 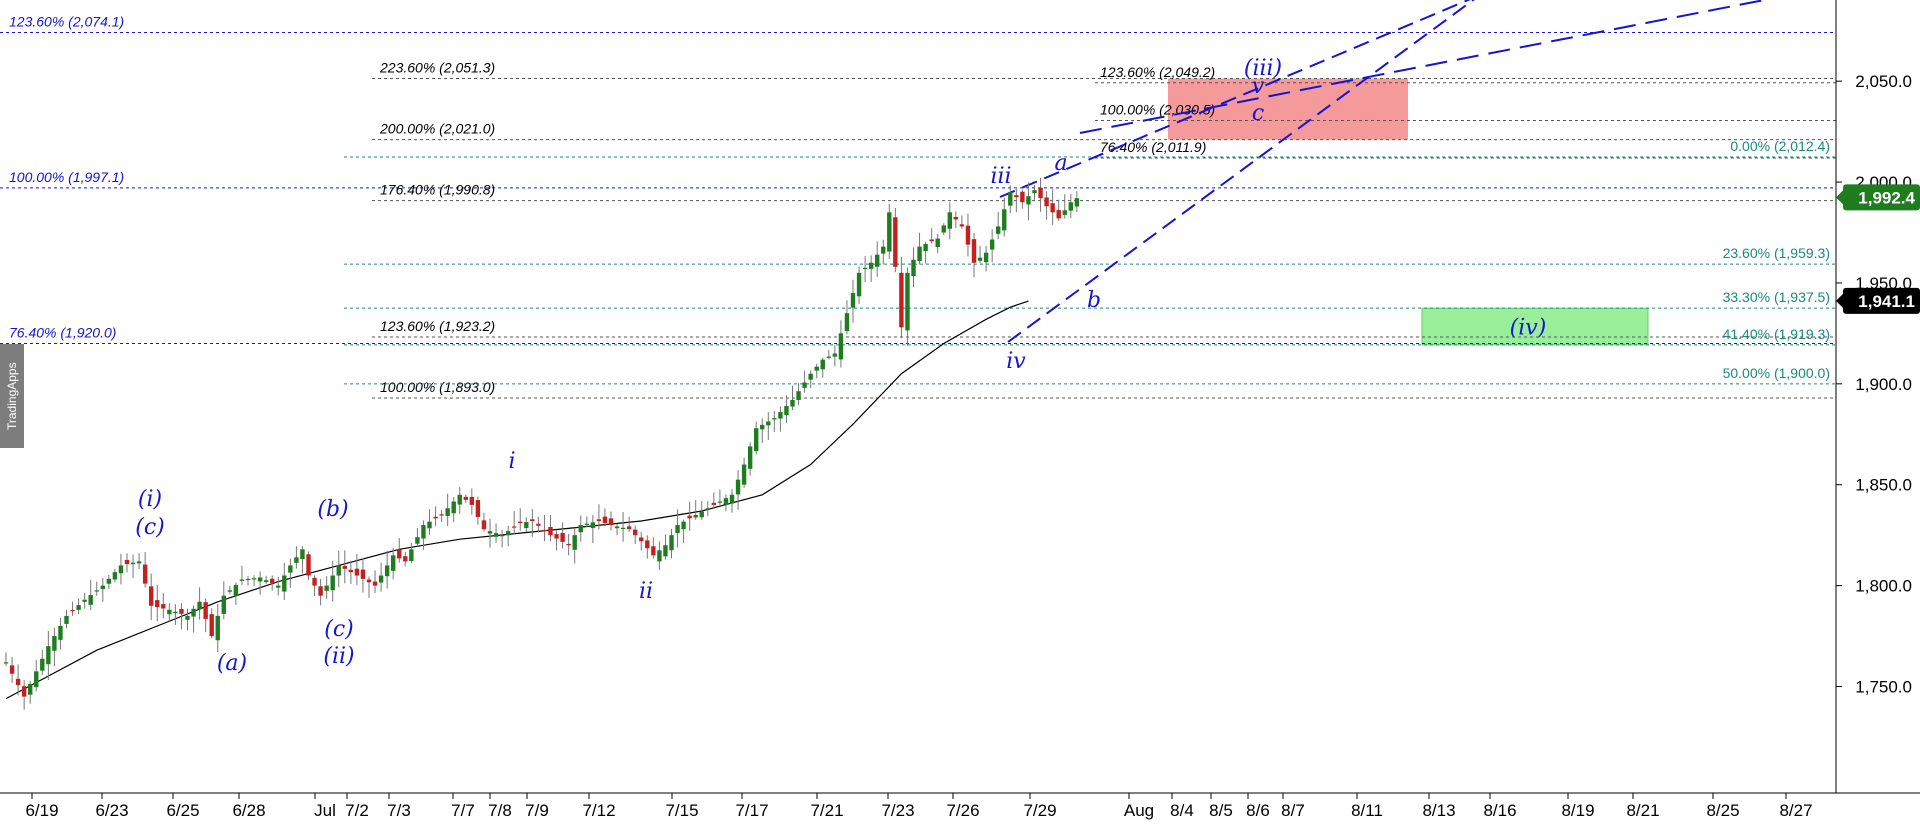 What do you see at coordinates (325, 810) in the screenshot?
I see `x-tick-label: Jul` at bounding box center [325, 810].